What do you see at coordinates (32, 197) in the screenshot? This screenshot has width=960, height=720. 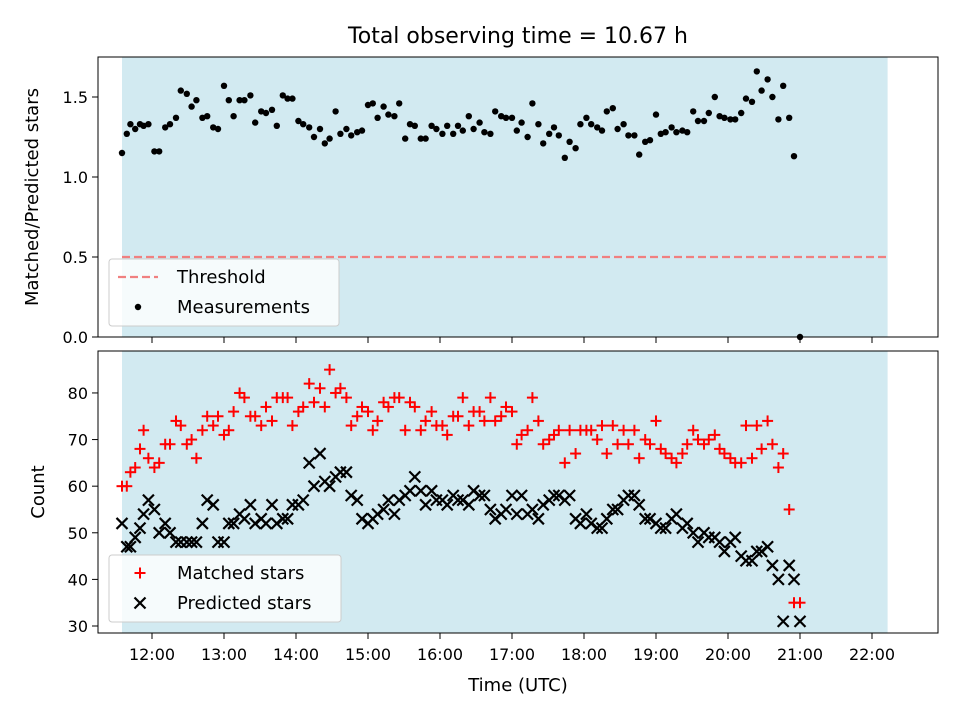 I see `ratio-y-axis-label: Matched/Predicted stars` at bounding box center [32, 197].